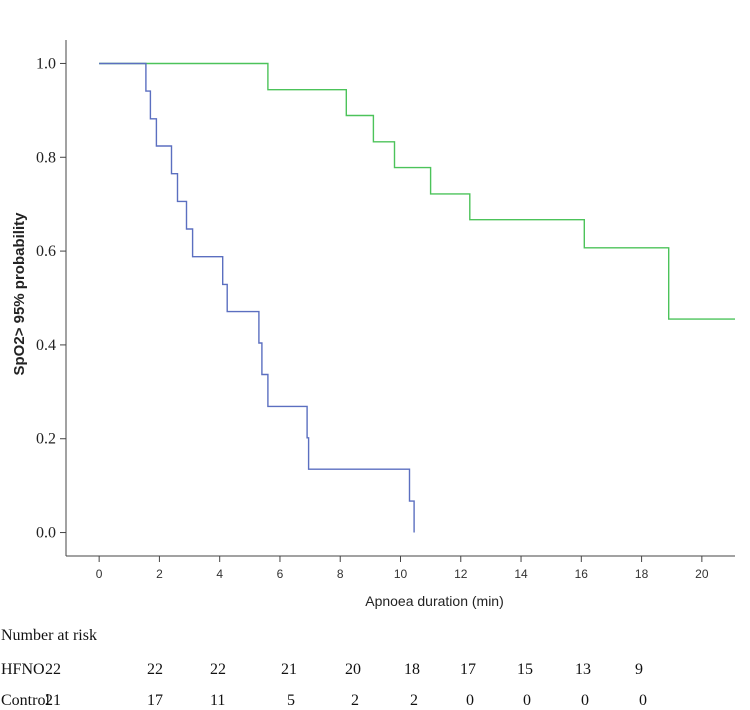 Image resolution: width=750 pixels, height=710 pixels. What do you see at coordinates (461, 574) in the screenshot?
I see `x-tick-label: 12` at bounding box center [461, 574].